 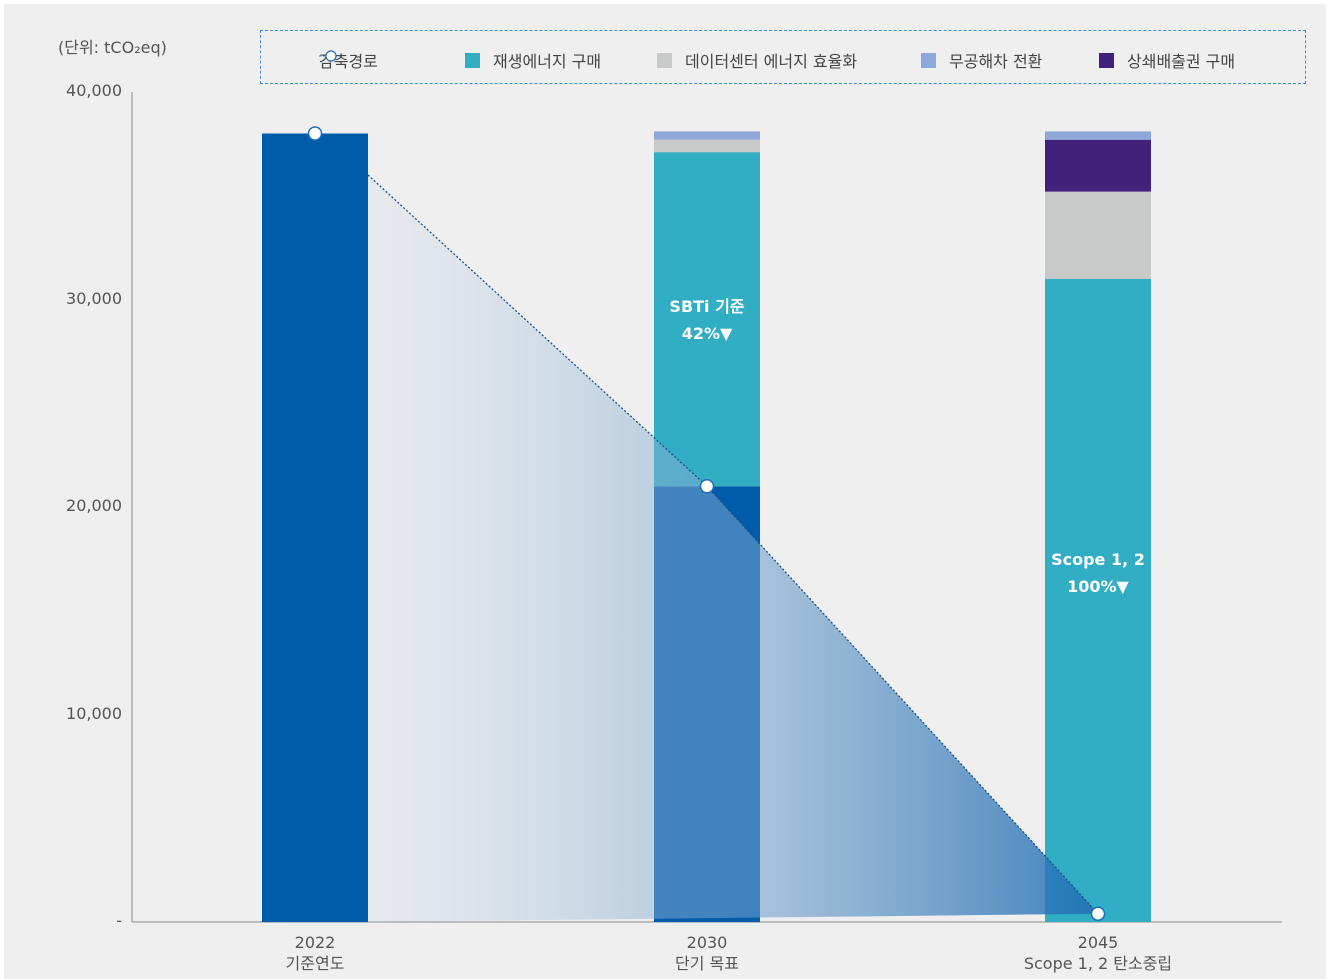 I want to click on y-tick-label: 30,000, so click(x=94, y=298).